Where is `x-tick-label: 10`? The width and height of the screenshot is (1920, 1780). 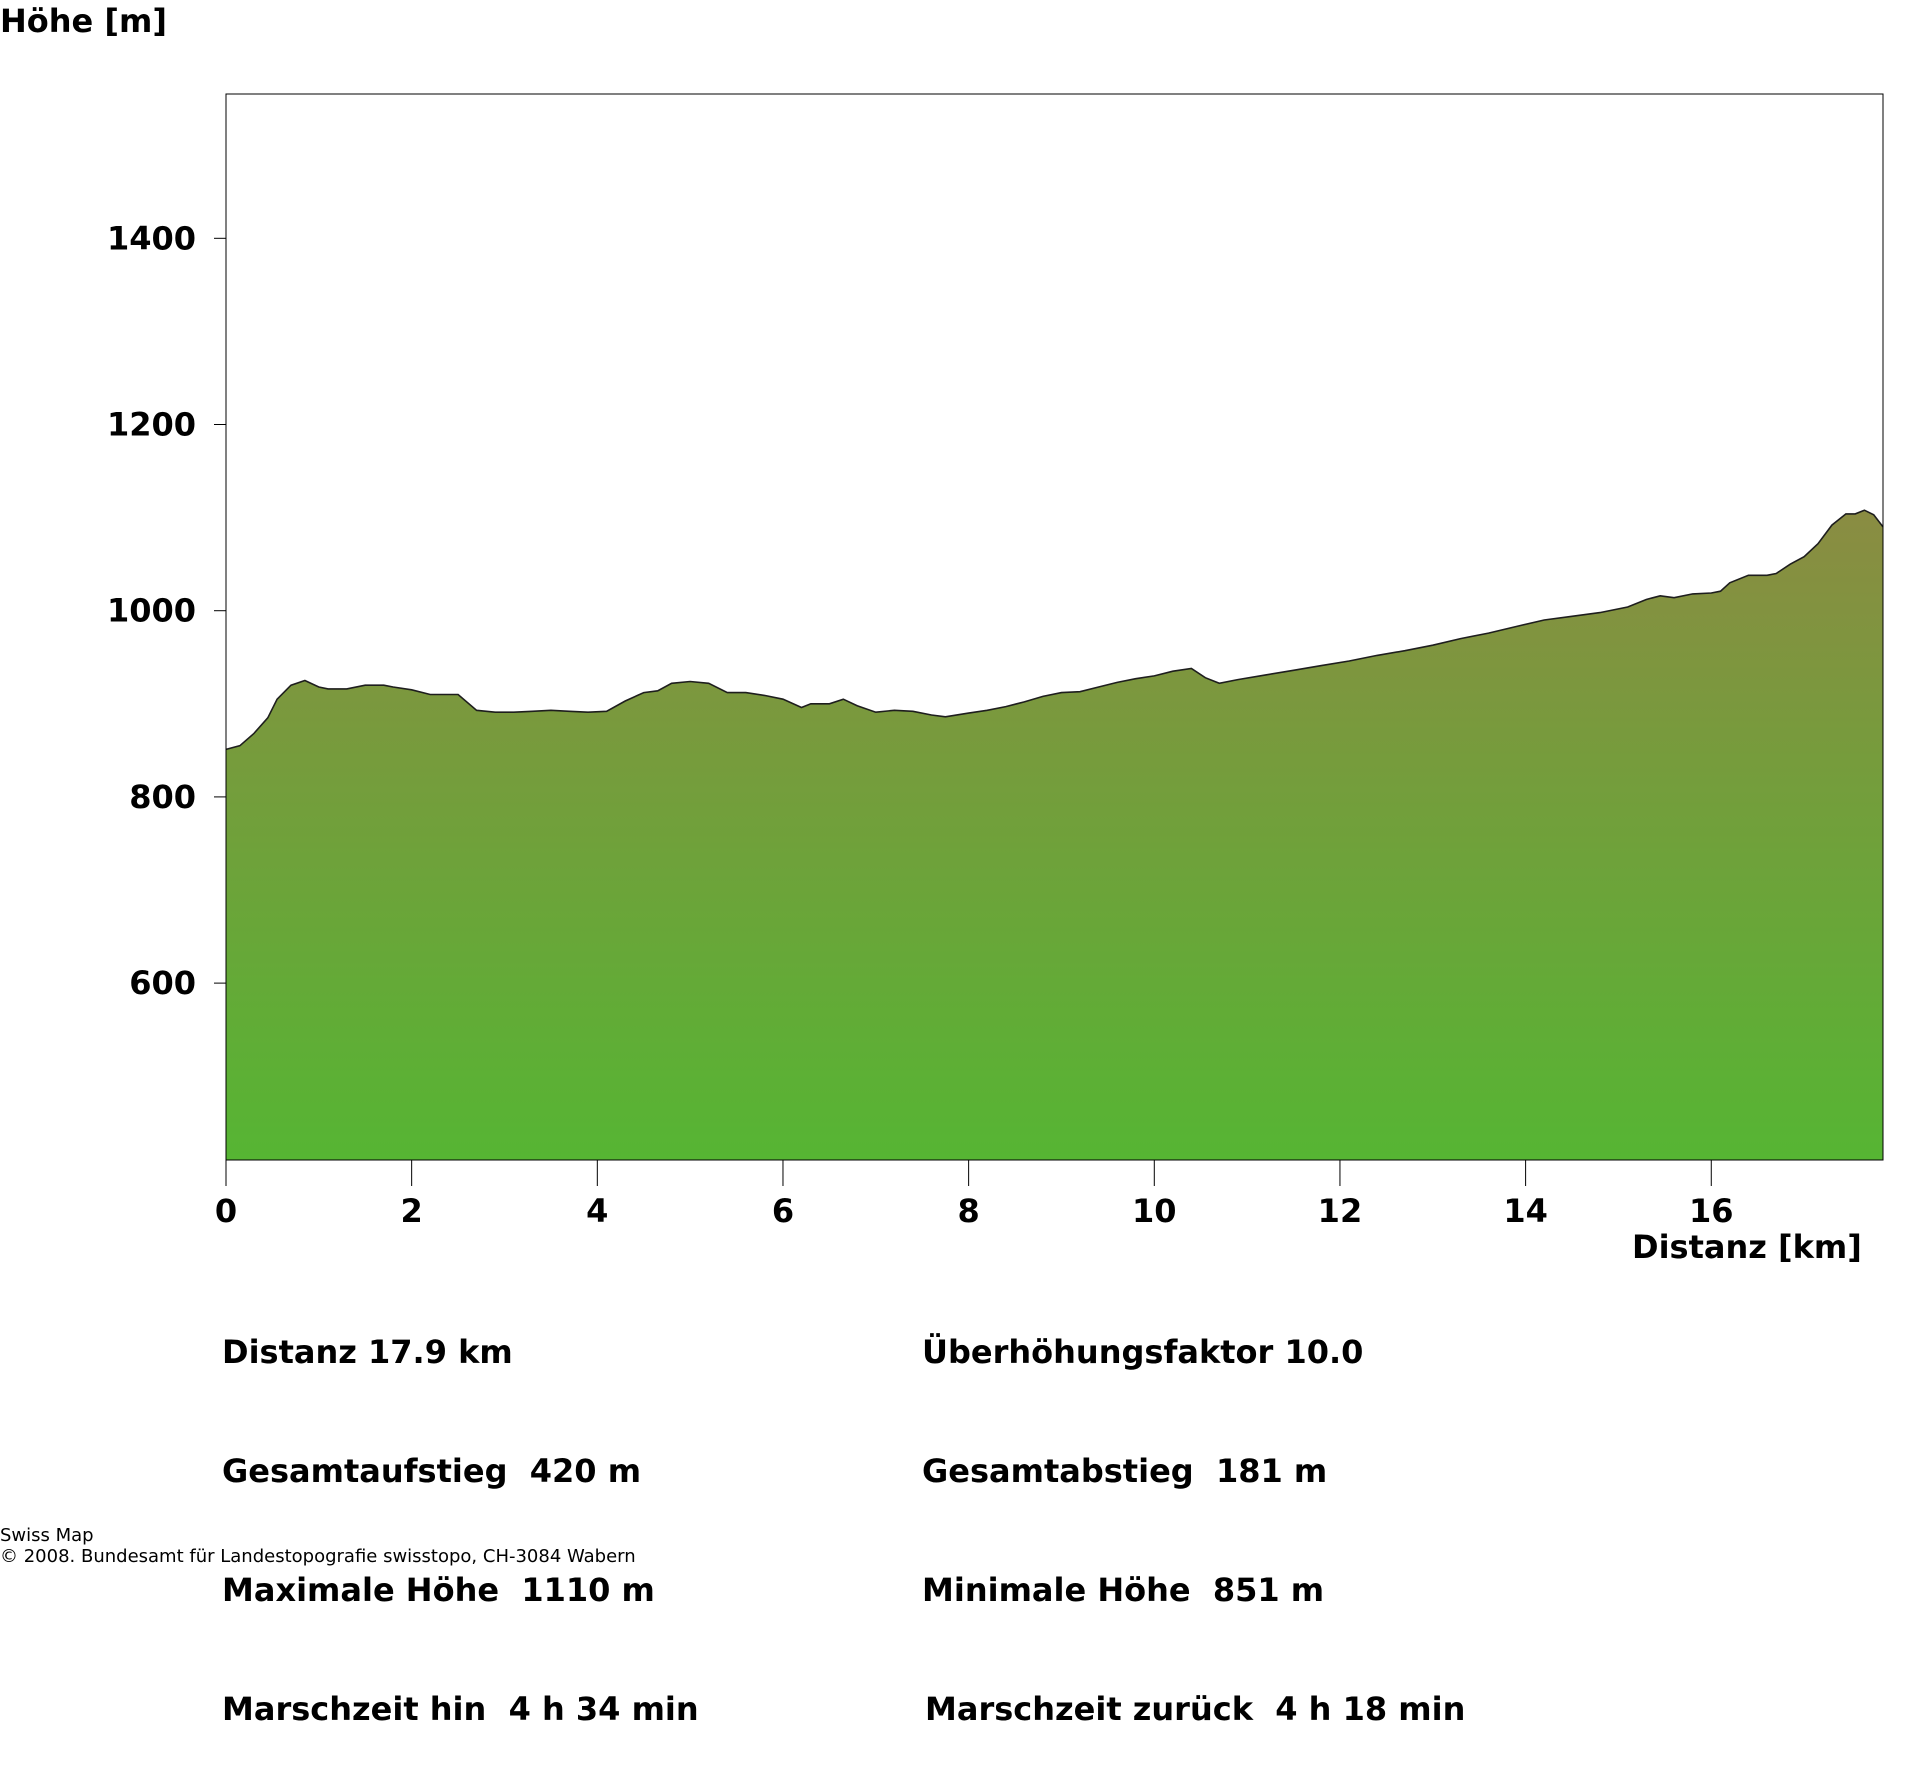 x-tick-label: 10 is located at coordinates (1154, 1211).